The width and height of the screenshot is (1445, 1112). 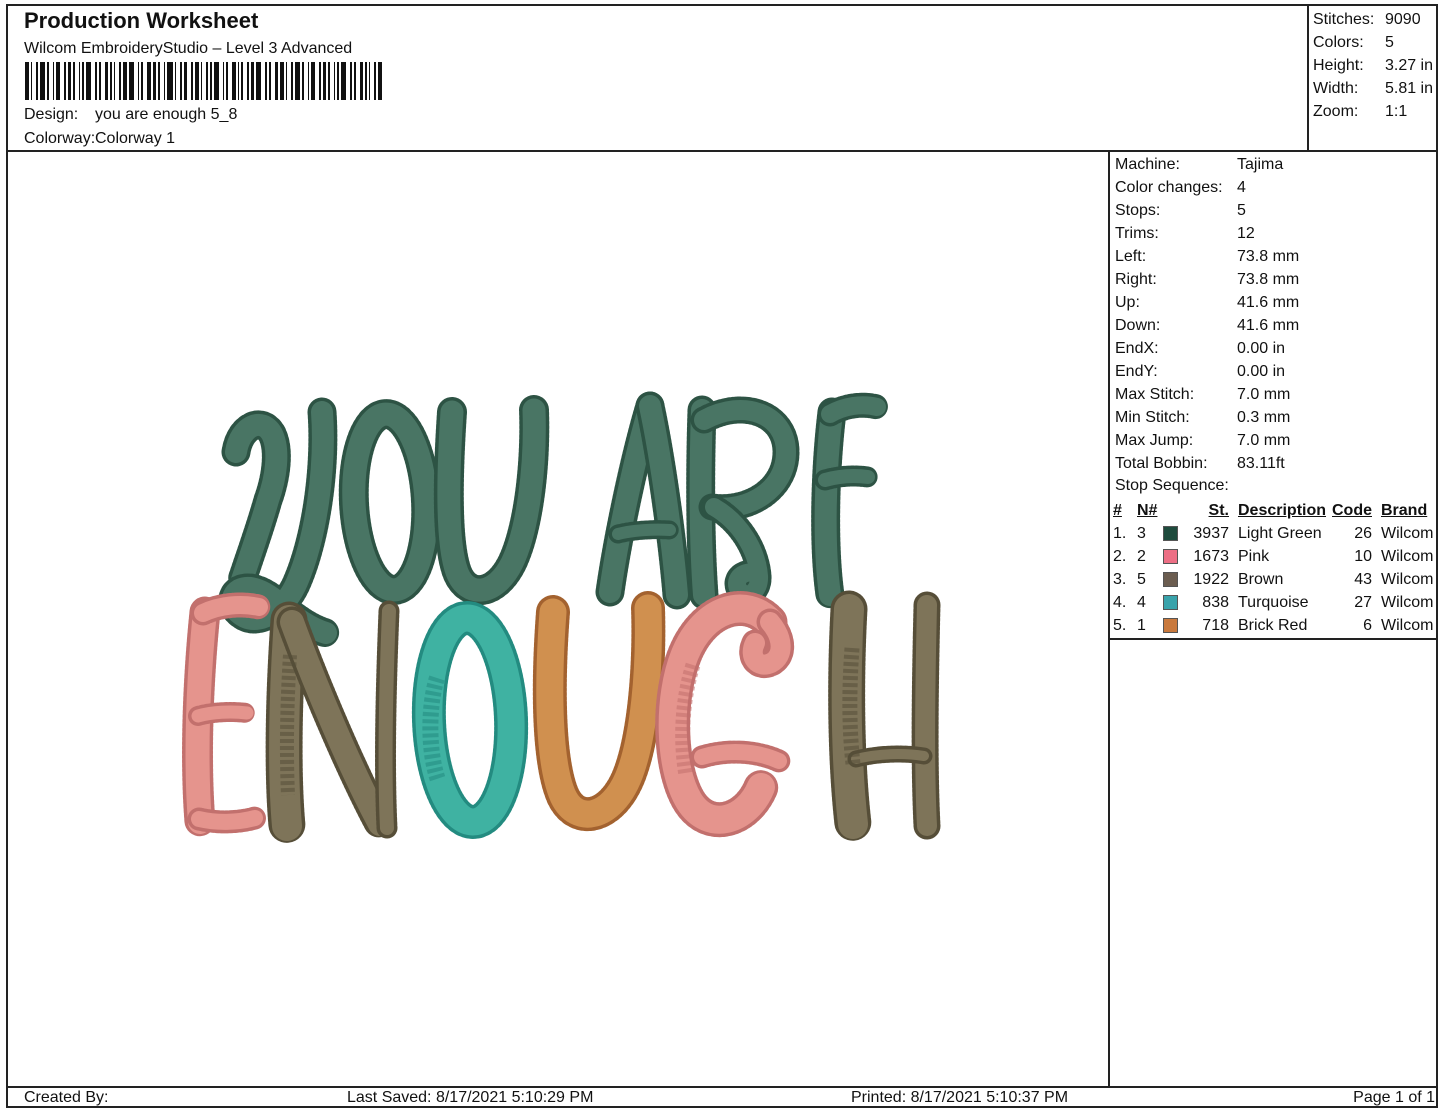 I want to click on stop-sequence-title: Stop Sequence:, so click(x=1172, y=485).